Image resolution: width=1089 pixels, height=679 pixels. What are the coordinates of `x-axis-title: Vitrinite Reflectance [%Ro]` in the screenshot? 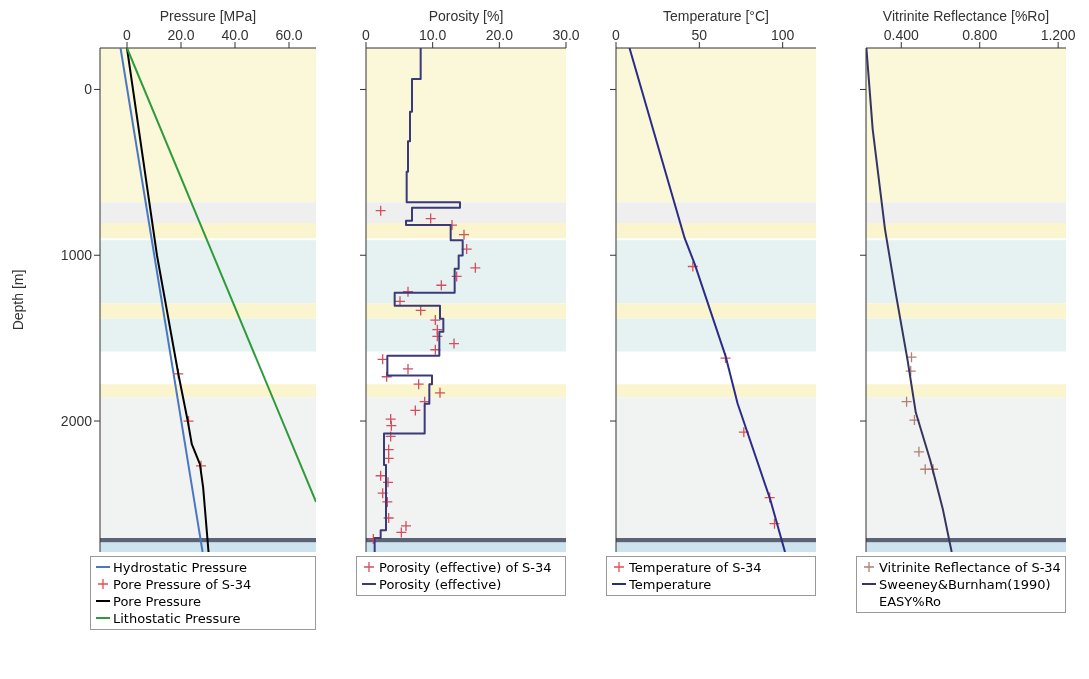 It's located at (966, 17).